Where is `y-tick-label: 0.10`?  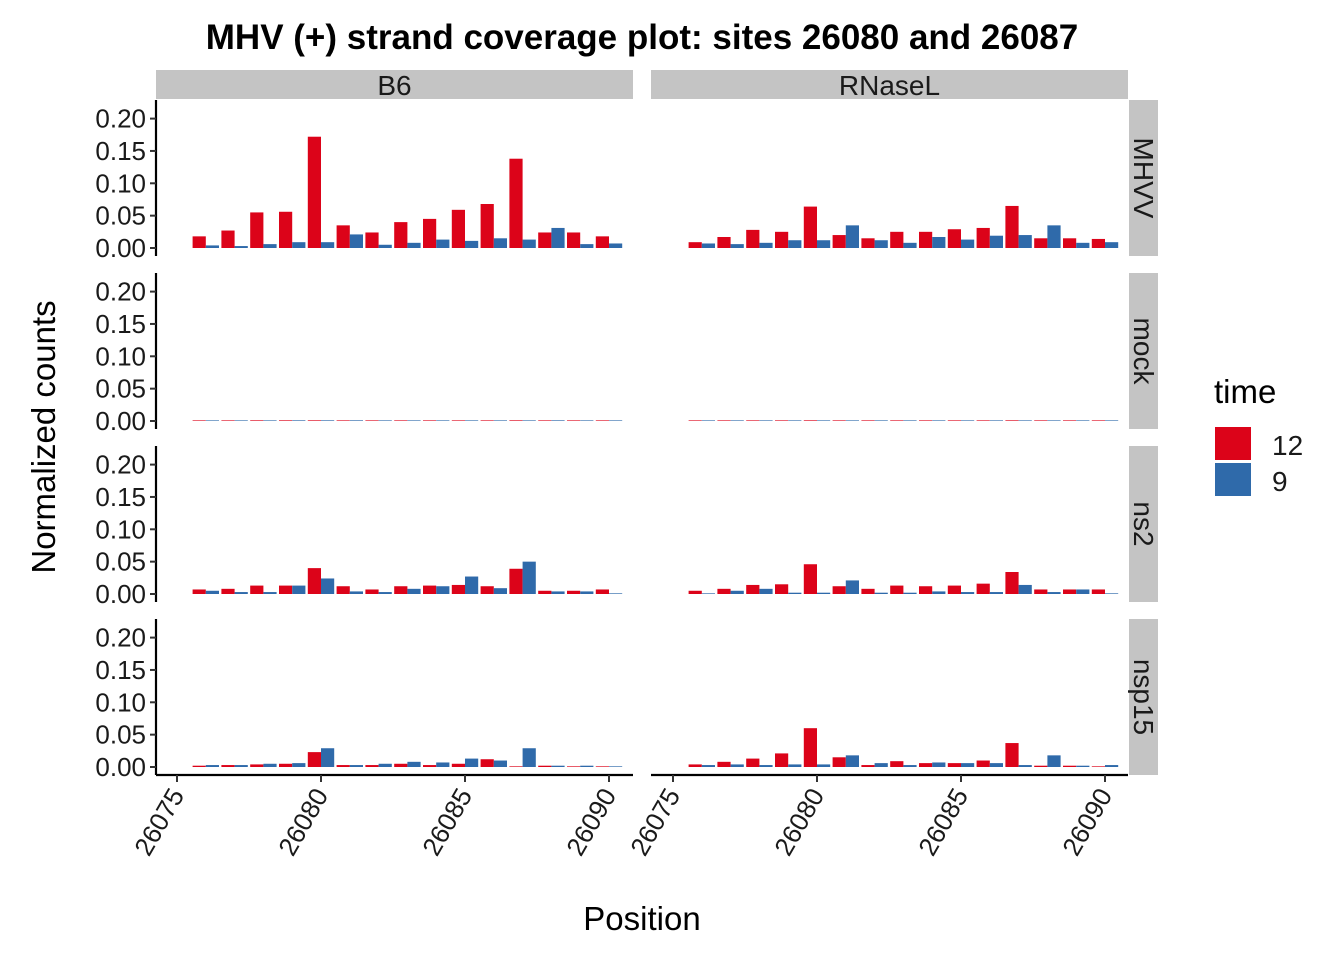
y-tick-label: 0.10 is located at coordinates (120, 356).